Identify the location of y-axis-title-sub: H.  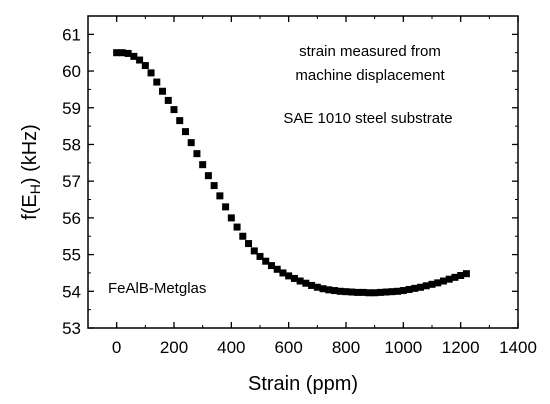
(35, 189).